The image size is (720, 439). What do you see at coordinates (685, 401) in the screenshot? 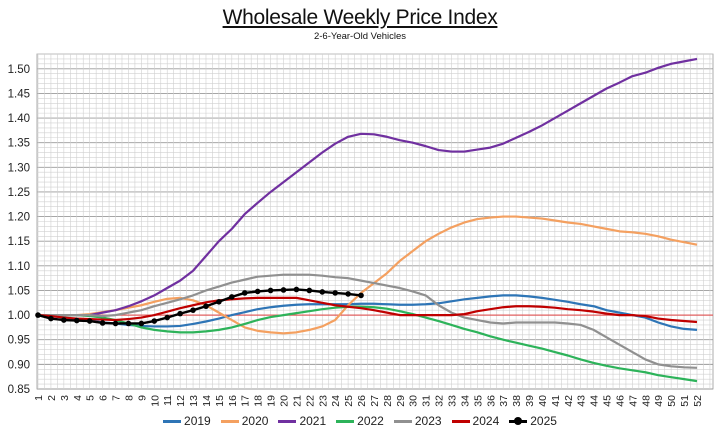
I see `x-tick-label: 51` at bounding box center [685, 401].